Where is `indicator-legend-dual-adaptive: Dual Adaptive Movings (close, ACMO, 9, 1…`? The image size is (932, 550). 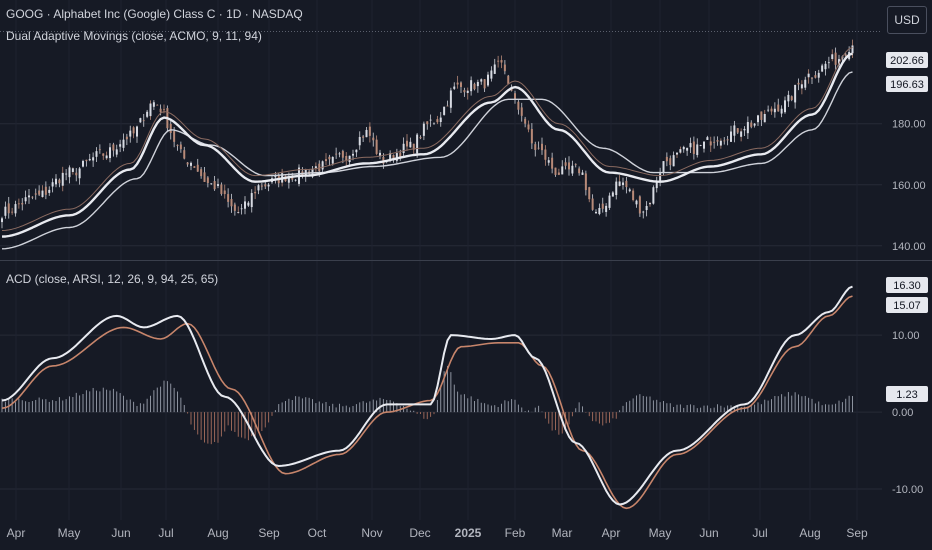
indicator-legend-dual-adaptive: Dual Adaptive Movings (close, ACMO, 9, 1… is located at coordinates (134, 36).